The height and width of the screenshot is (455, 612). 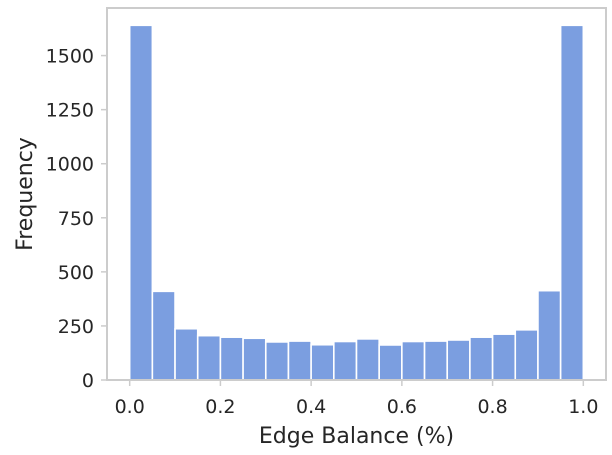 I want to click on x-axis-label: Edge Balance (%), so click(x=356, y=436).